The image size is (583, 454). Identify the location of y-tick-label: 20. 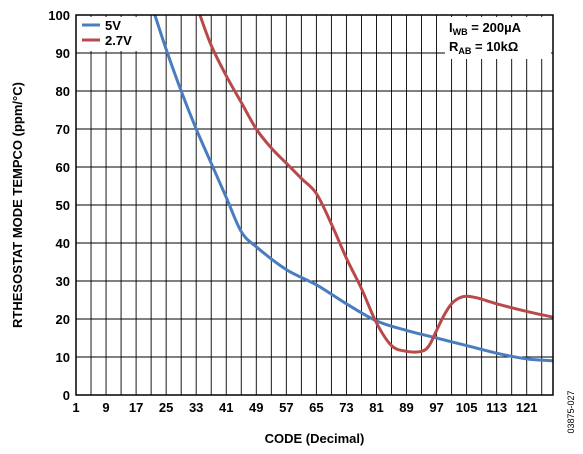
(63, 319).